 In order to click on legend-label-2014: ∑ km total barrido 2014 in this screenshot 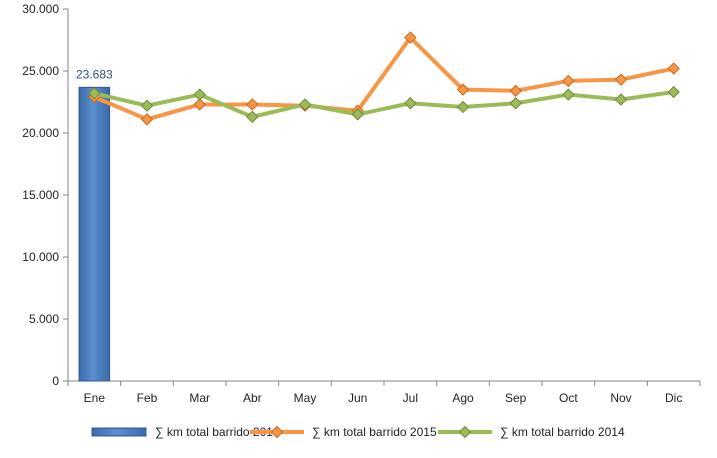, I will do `click(562, 432)`.